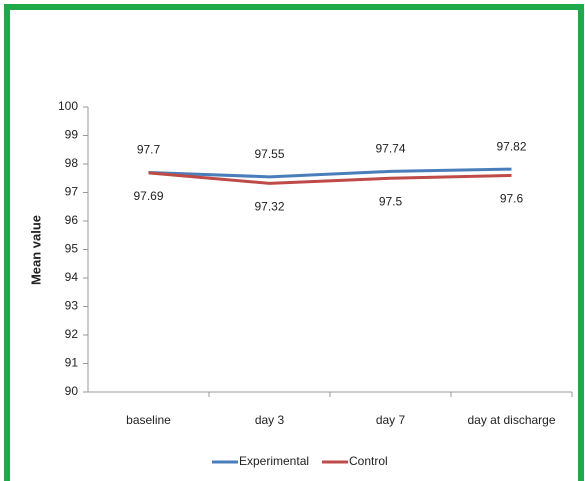  I want to click on y-tick-label: 93, so click(72, 306).